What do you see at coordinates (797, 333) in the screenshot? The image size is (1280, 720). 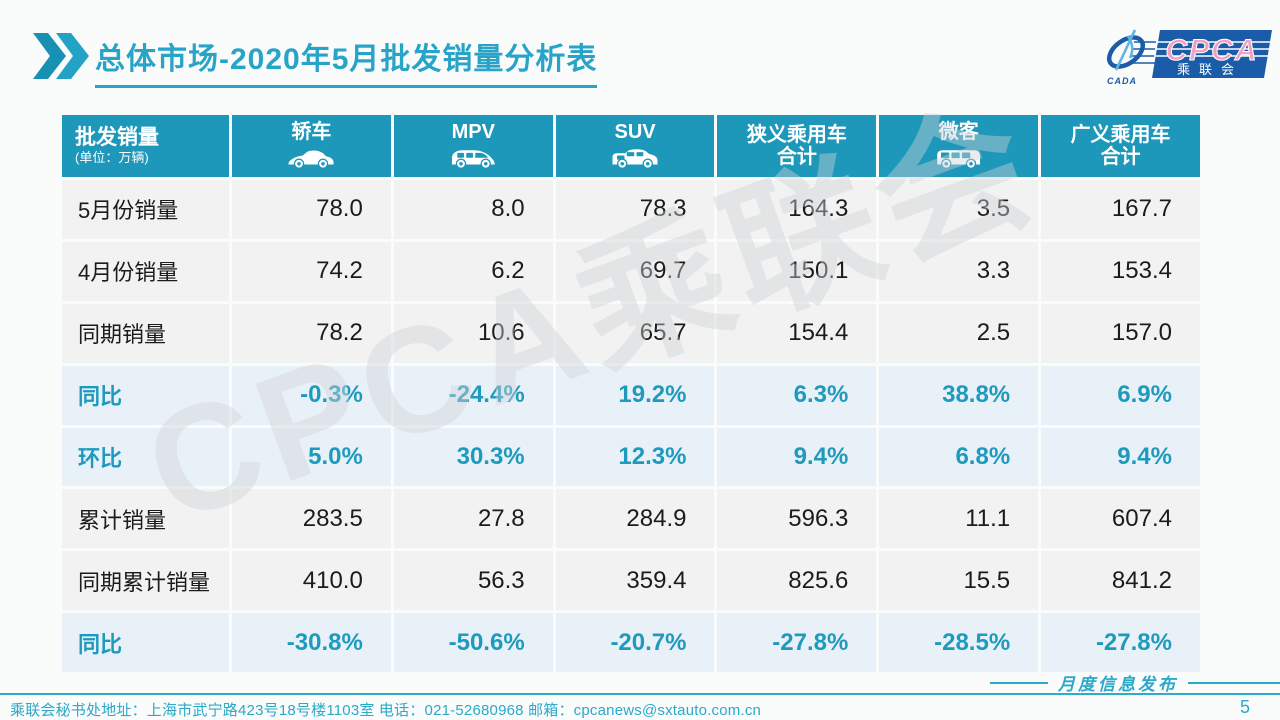 I see `cell-value: 154.4` at bounding box center [797, 333].